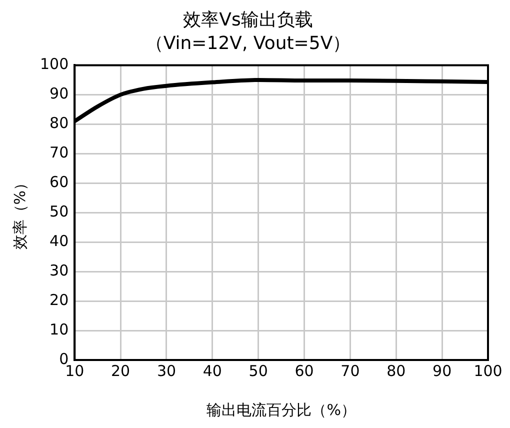 Image resolution: width=510 pixels, height=428 pixels. Describe the element at coordinates (59, 241) in the screenshot. I see `y-tick-label: 40` at that location.